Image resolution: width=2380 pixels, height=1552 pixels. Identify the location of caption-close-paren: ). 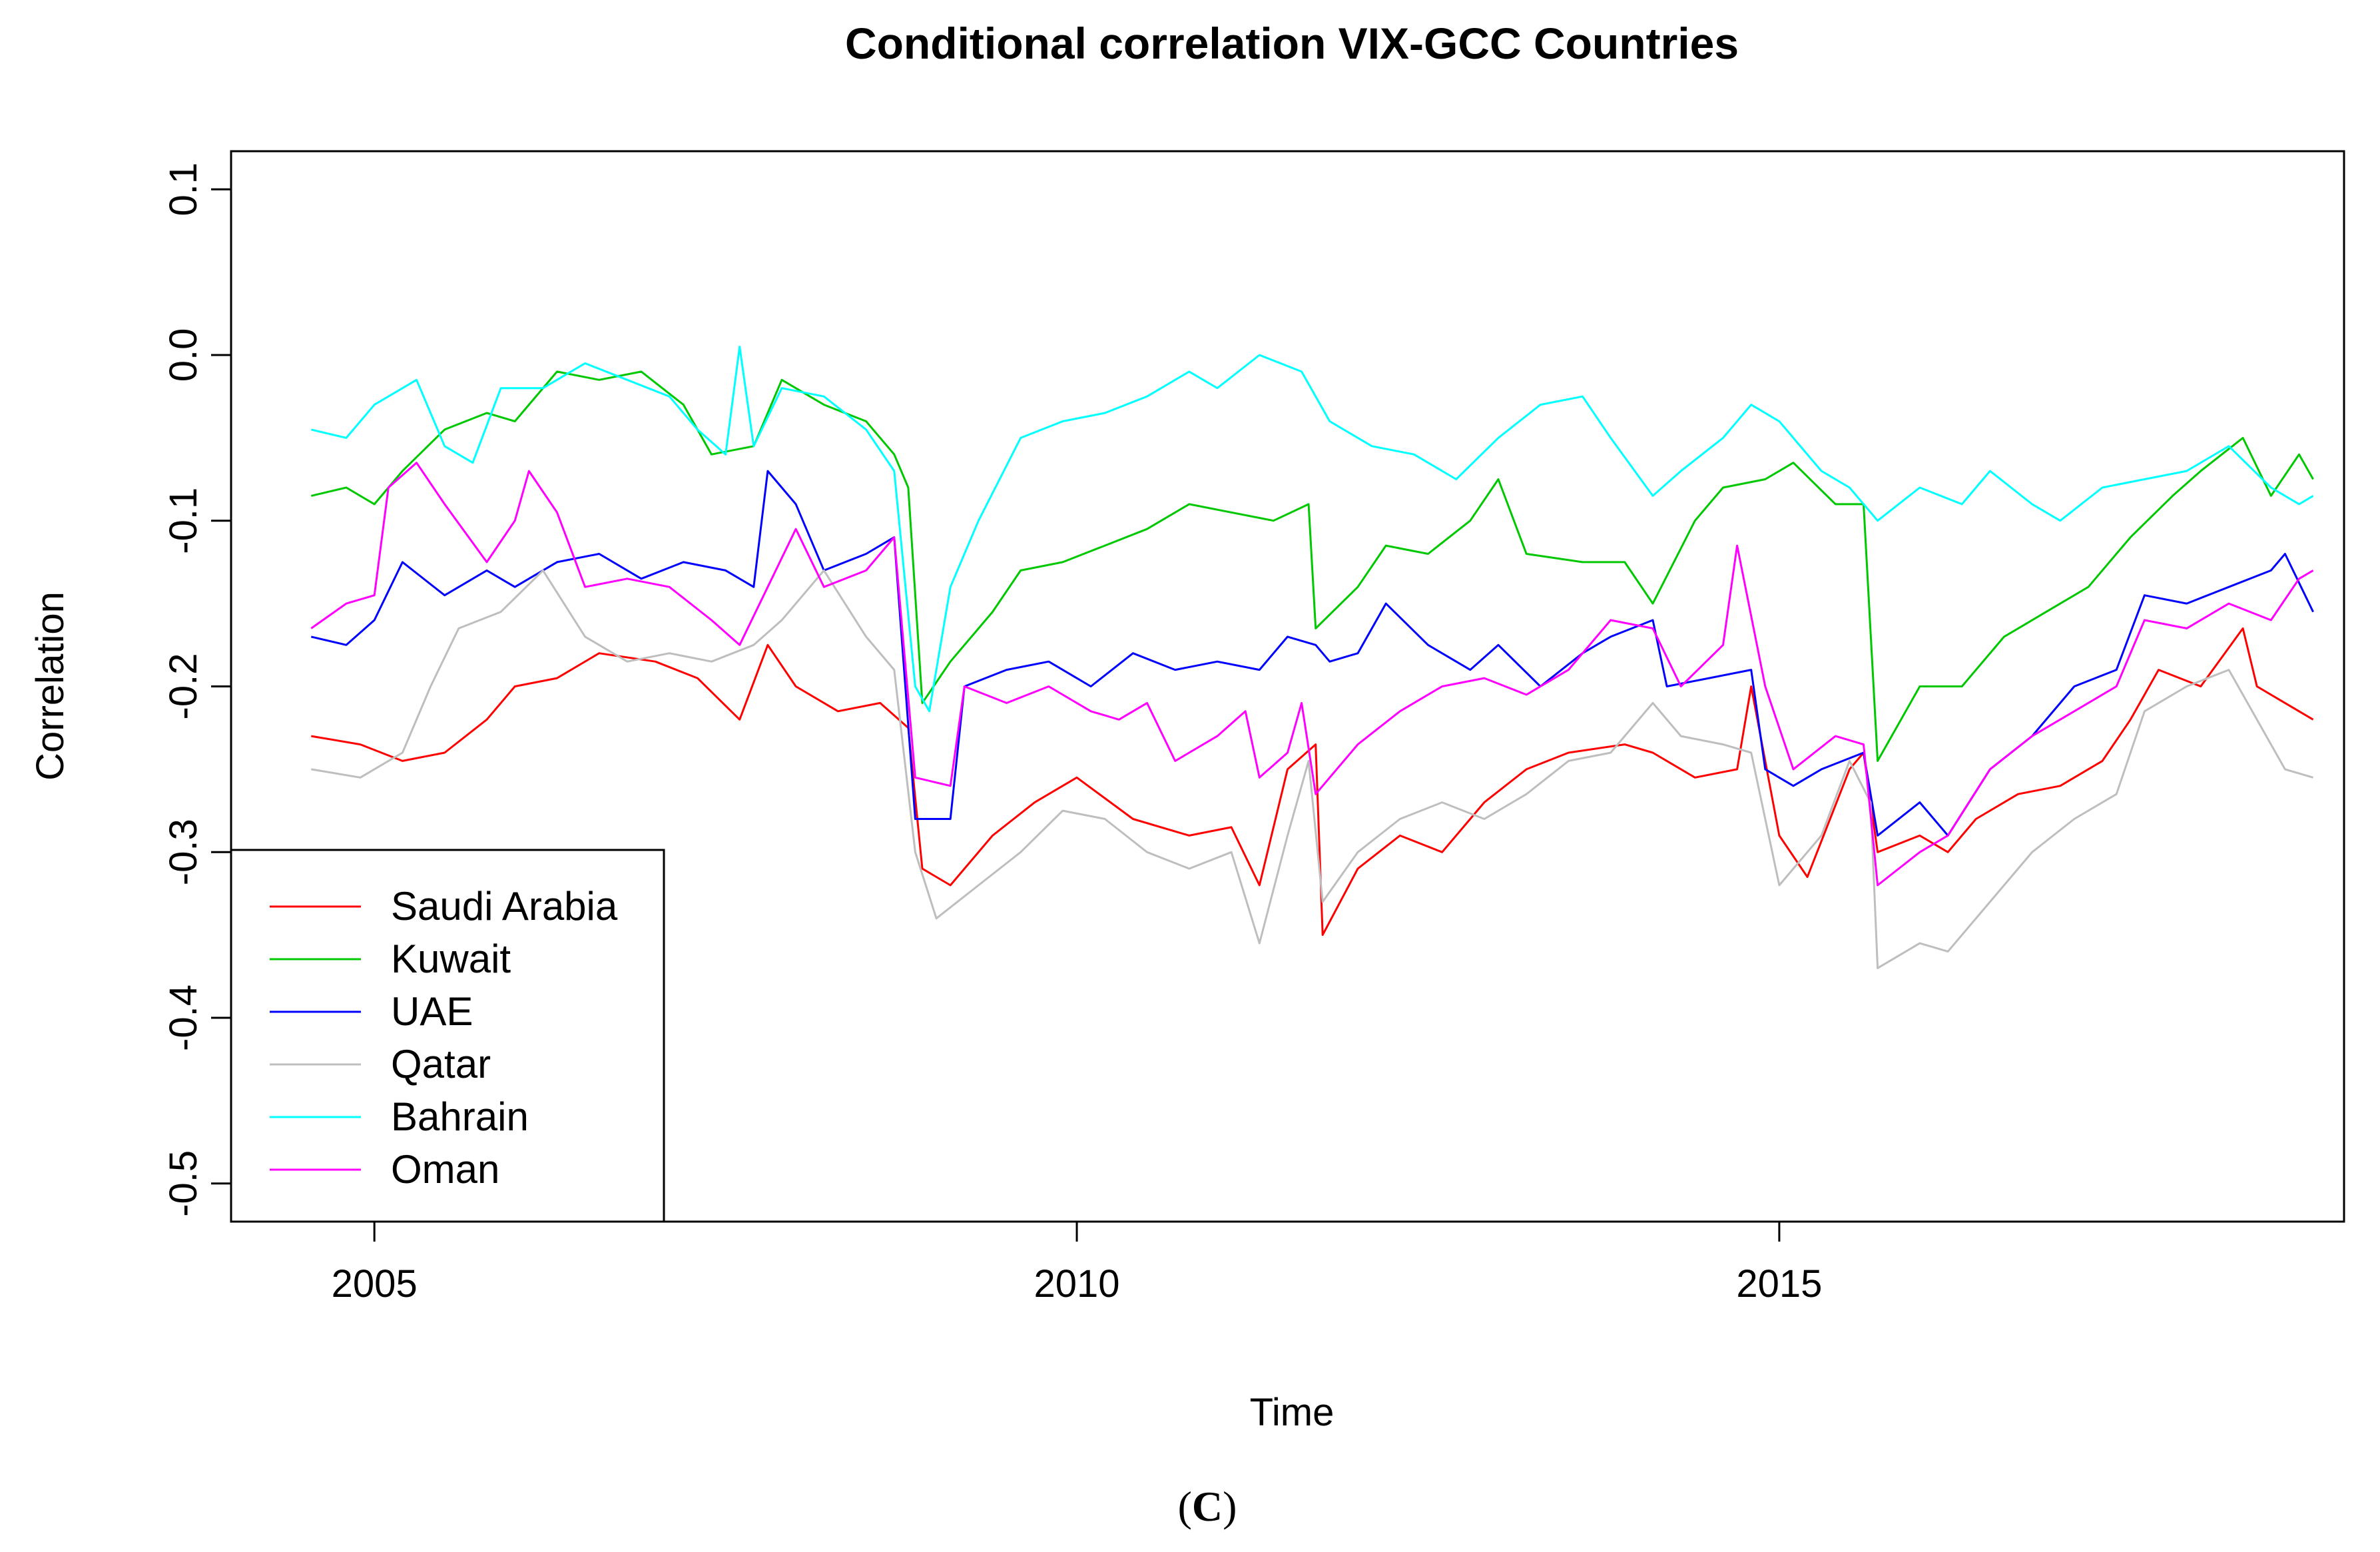
(1230, 1506).